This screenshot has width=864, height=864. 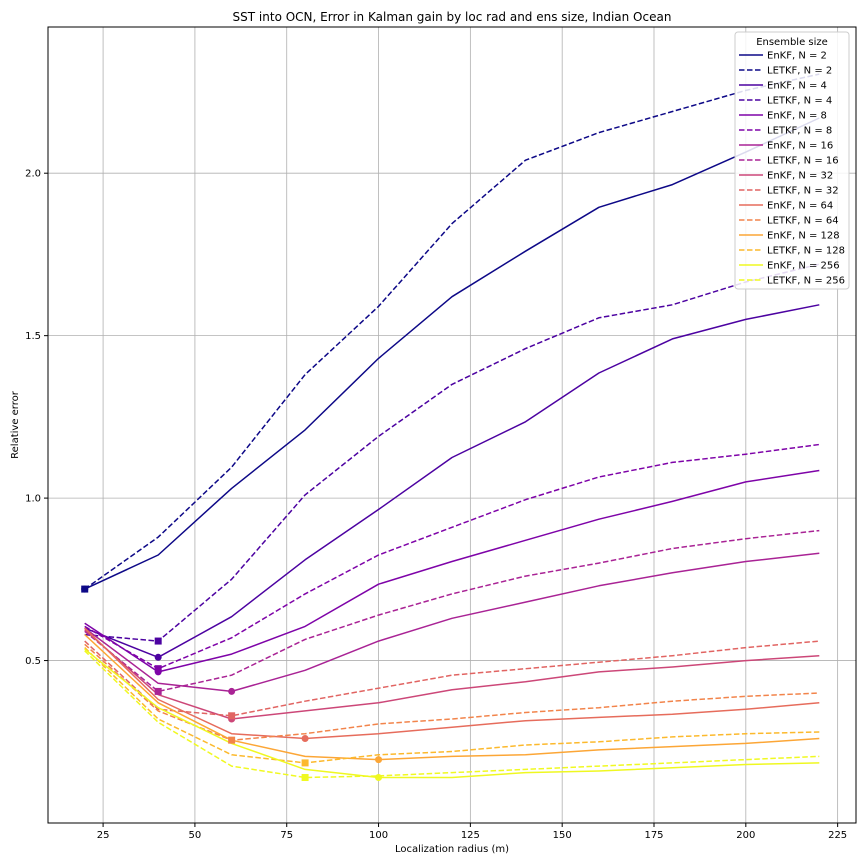 I want to click on legend-label: LETKF, N = 128, so click(x=806, y=251).